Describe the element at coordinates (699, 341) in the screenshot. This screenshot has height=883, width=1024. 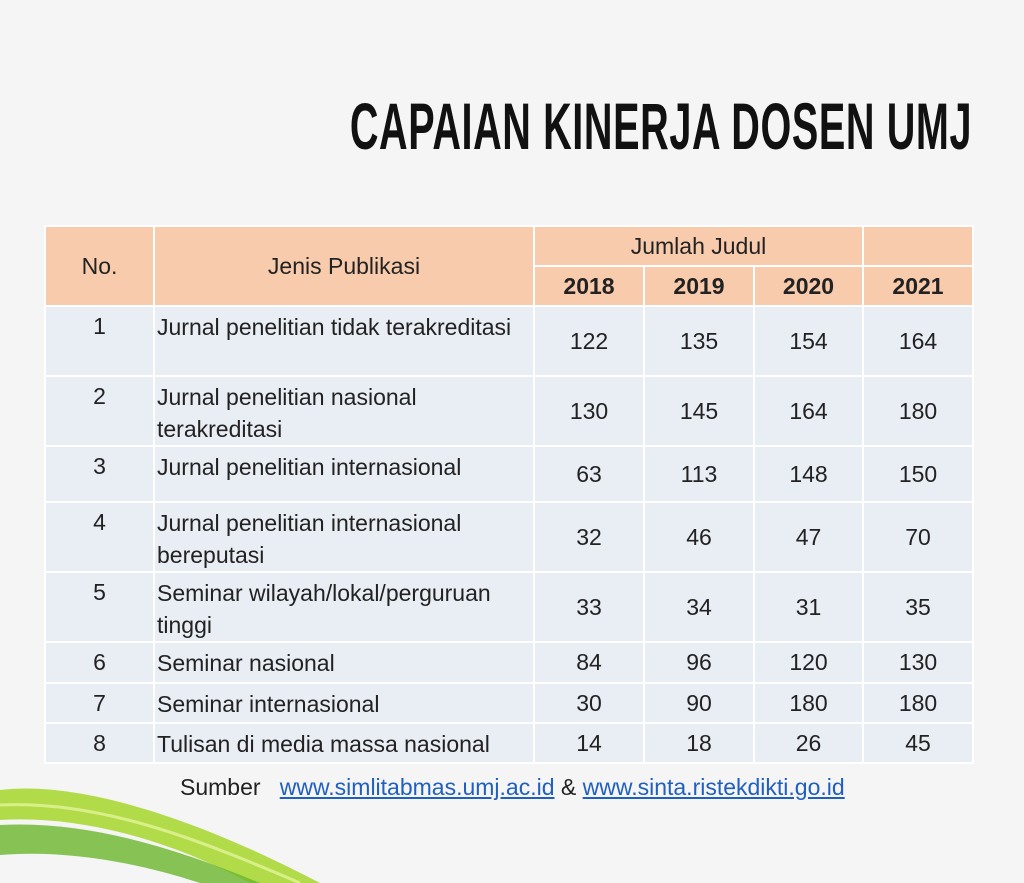
I see `count-cell: 135` at that location.